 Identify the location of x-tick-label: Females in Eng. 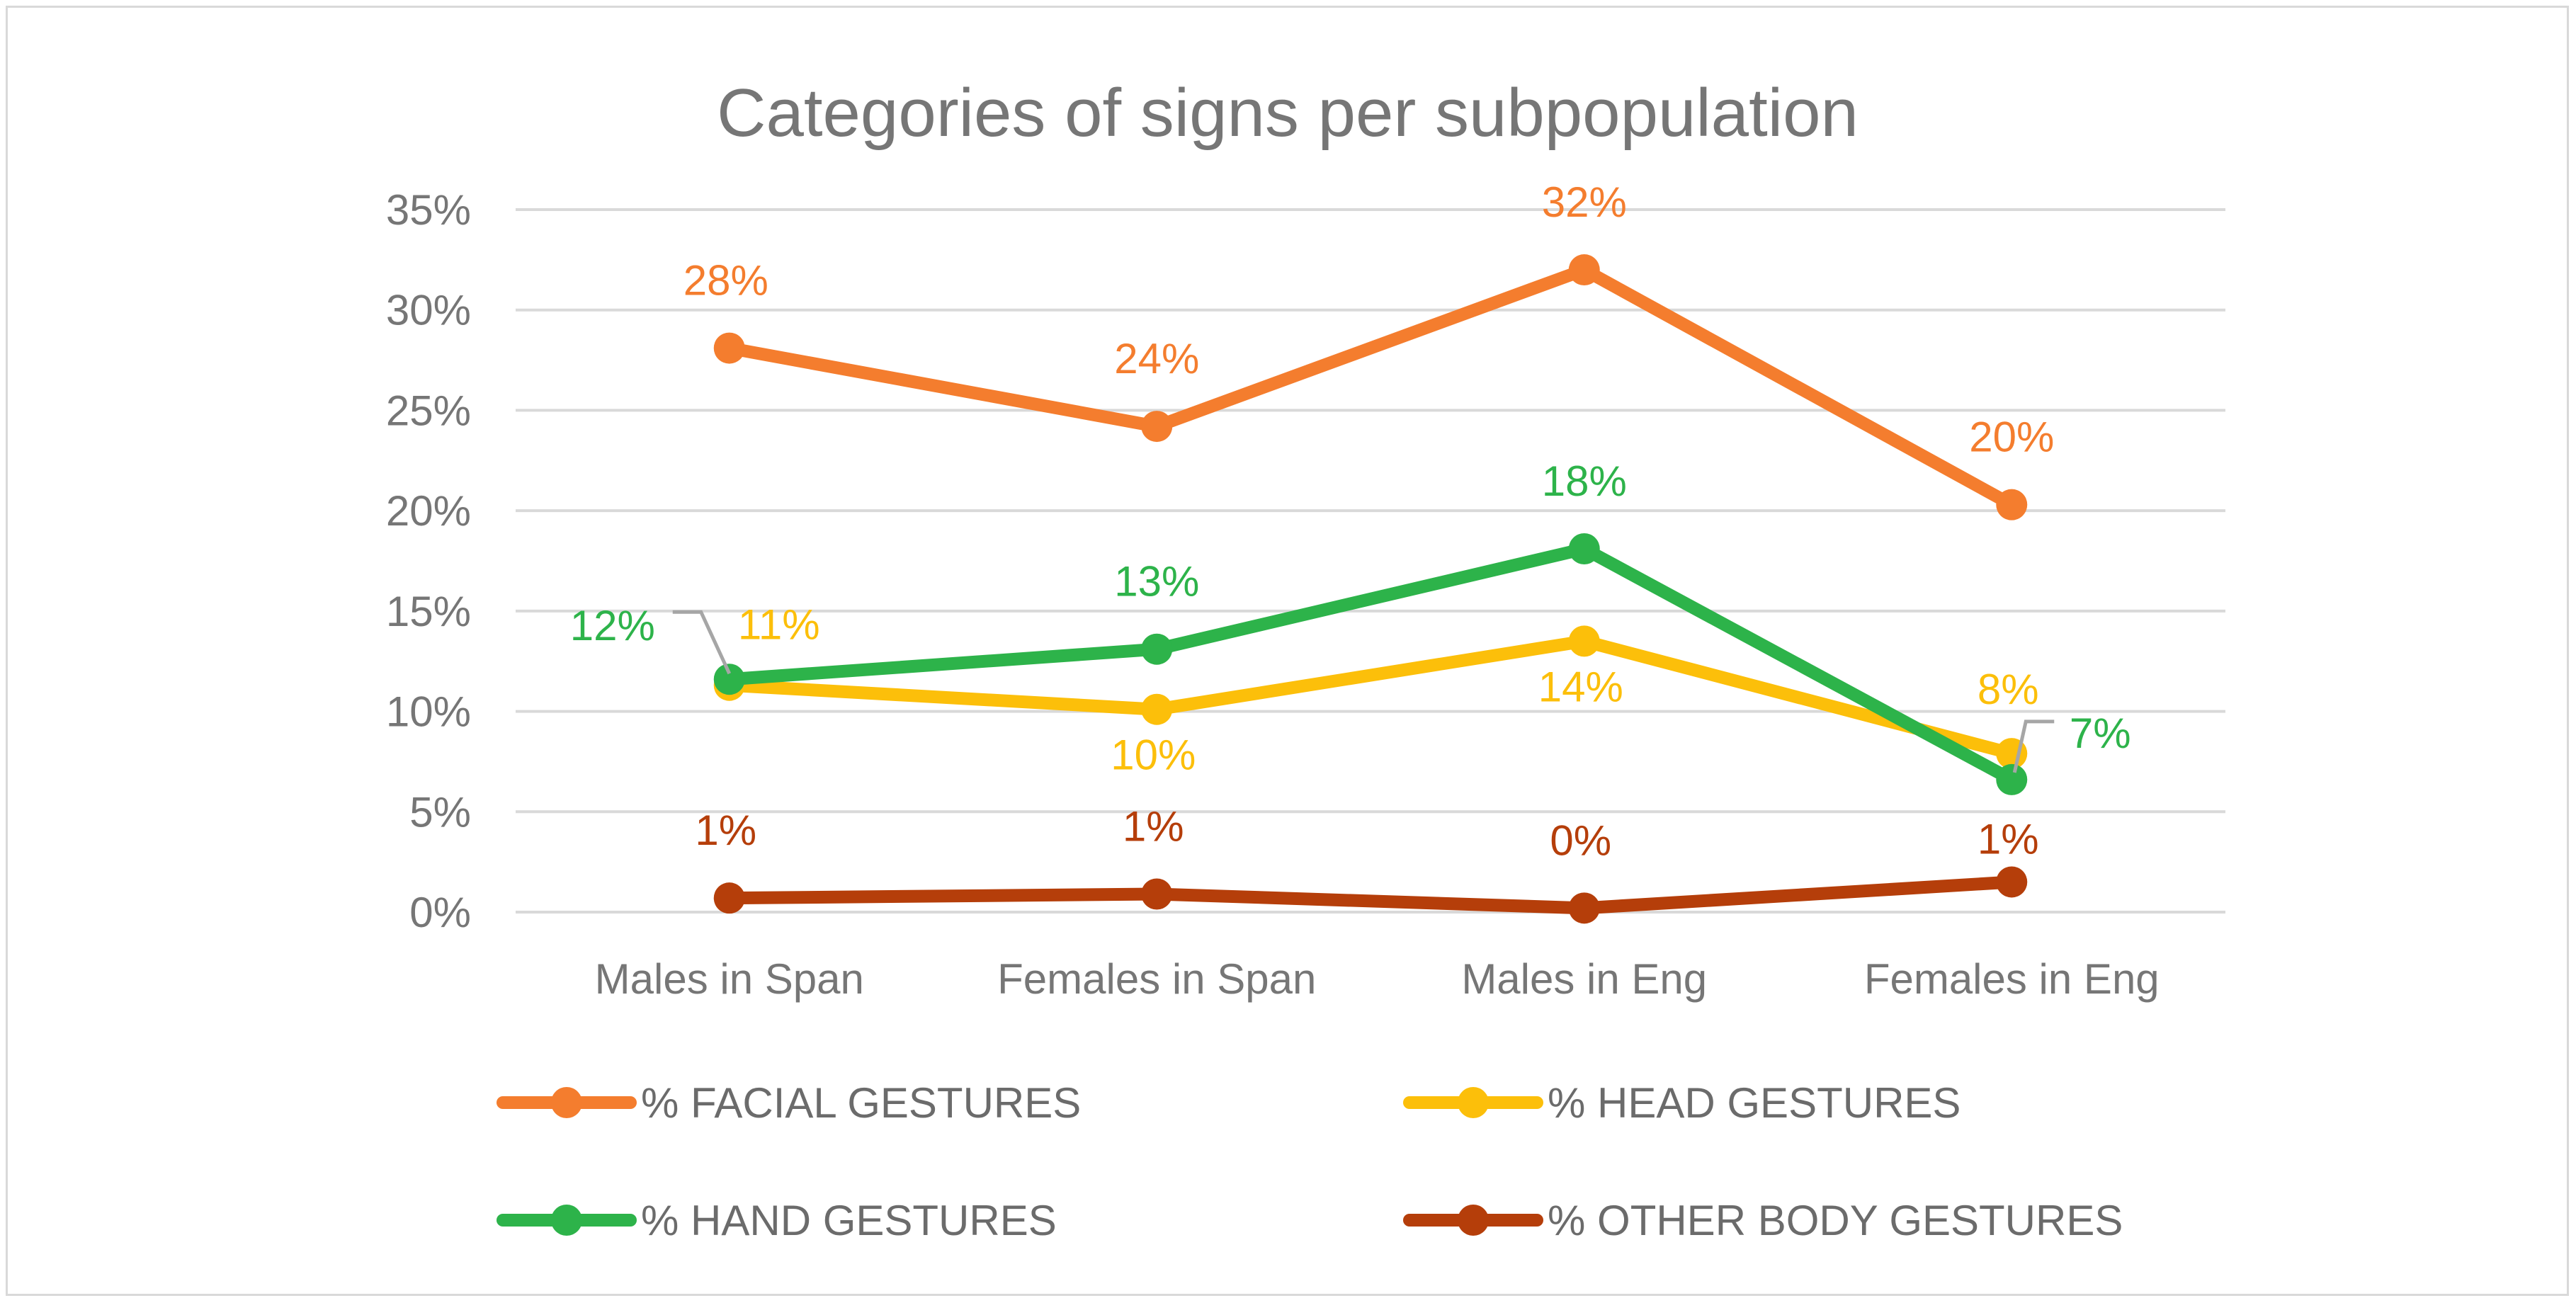
(2012, 979).